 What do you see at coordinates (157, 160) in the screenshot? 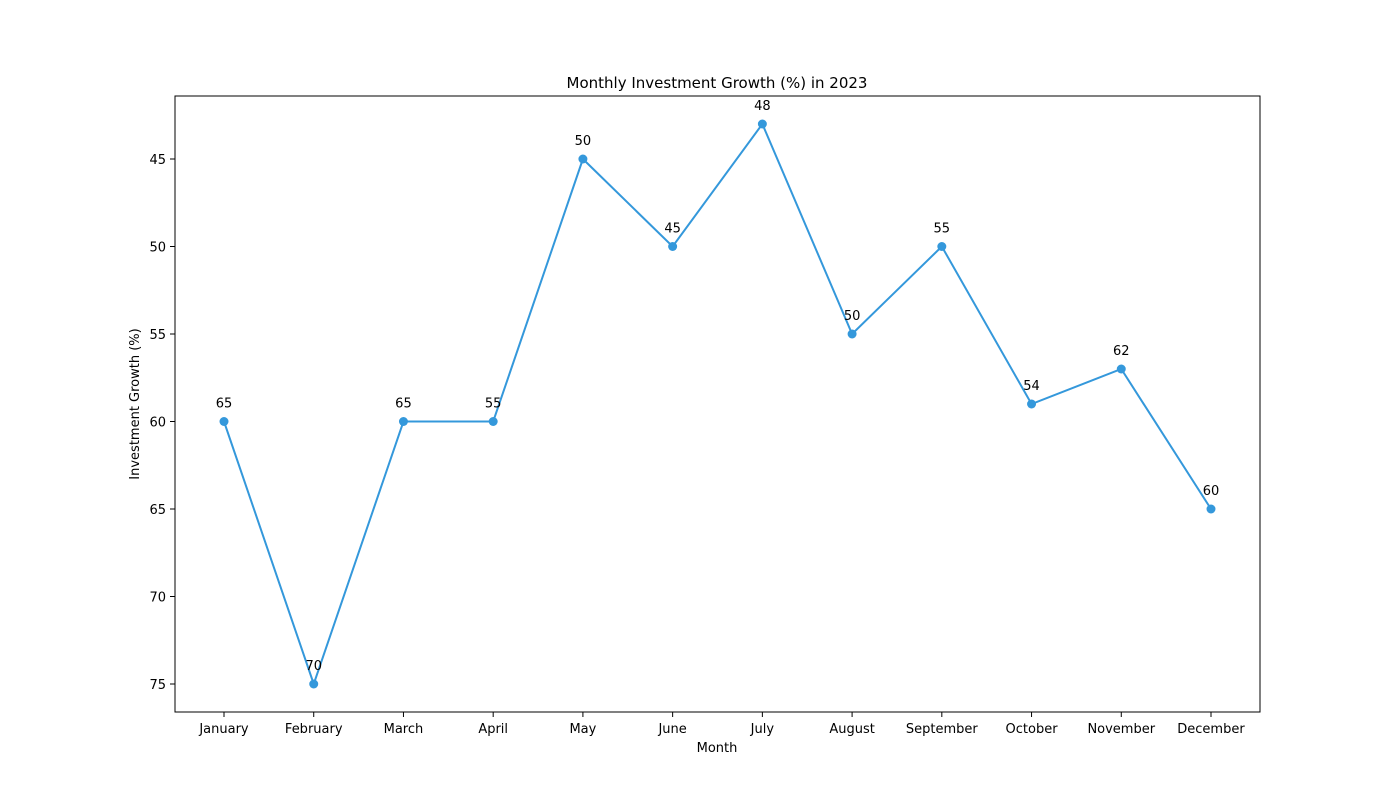
I see `y-tick-label: 45` at bounding box center [157, 160].